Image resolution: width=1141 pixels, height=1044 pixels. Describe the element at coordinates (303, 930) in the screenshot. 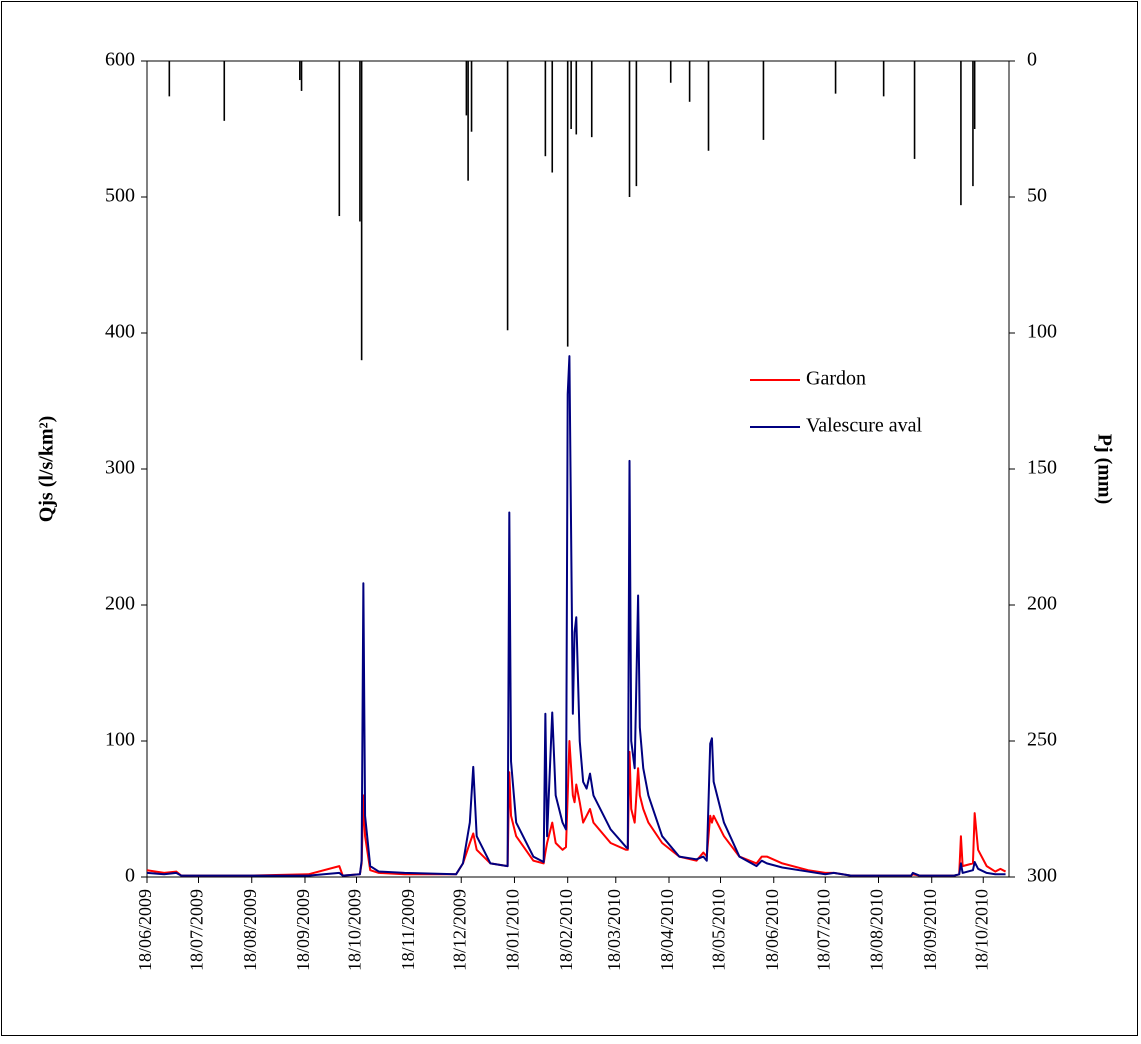

I see `x-tick-label: 18/09/2009` at that location.